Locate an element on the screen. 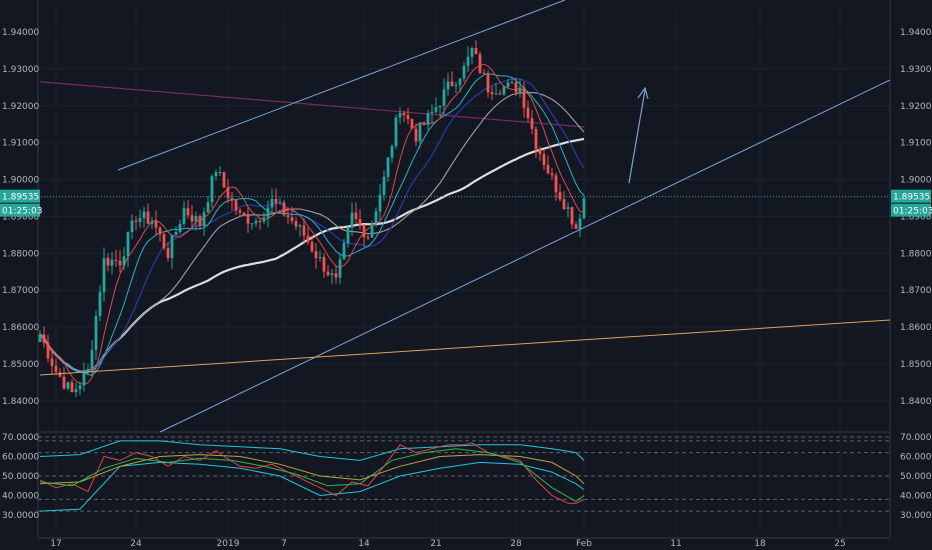 The height and width of the screenshot is (550, 932). right-price-tick-9: 1.93000 is located at coordinates (916, 70).